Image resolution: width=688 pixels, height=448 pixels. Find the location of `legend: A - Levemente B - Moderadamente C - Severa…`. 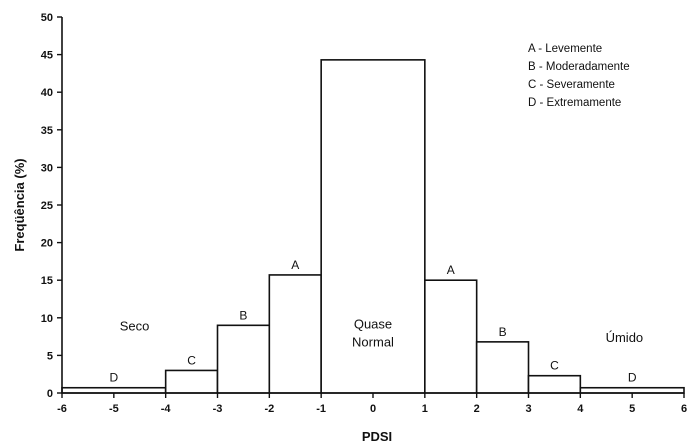

legend: A - Levemente B - Moderadamente C - Severa… is located at coordinates (579, 76).